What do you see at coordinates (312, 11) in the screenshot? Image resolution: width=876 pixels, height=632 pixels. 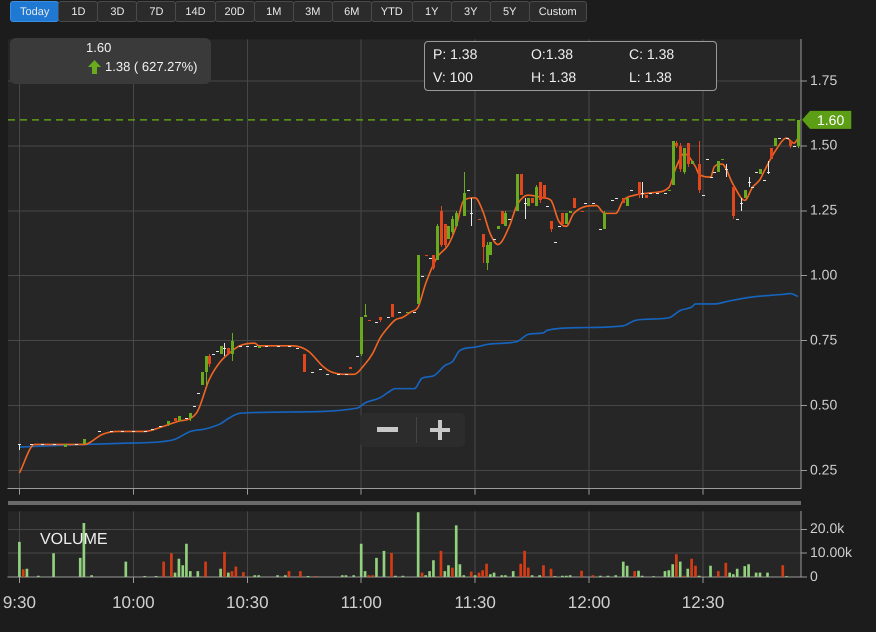 I see `text: 3M` at bounding box center [312, 11].